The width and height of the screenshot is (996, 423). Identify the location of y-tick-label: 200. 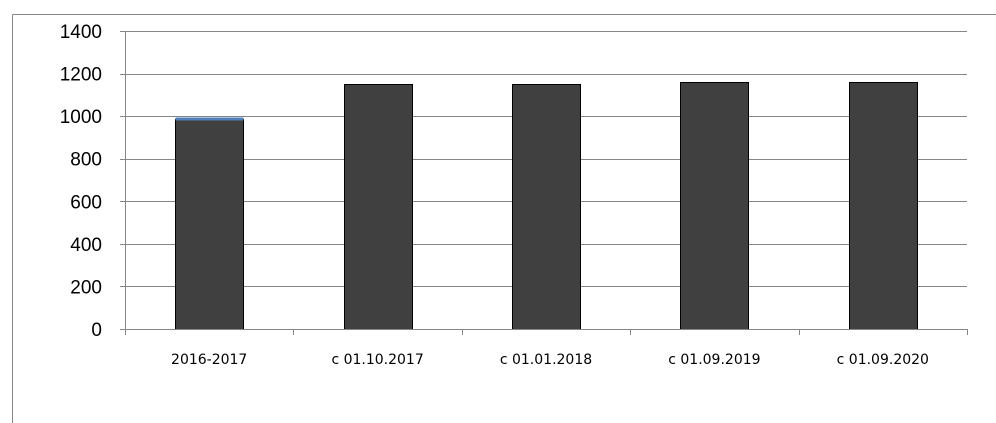
(86, 287).